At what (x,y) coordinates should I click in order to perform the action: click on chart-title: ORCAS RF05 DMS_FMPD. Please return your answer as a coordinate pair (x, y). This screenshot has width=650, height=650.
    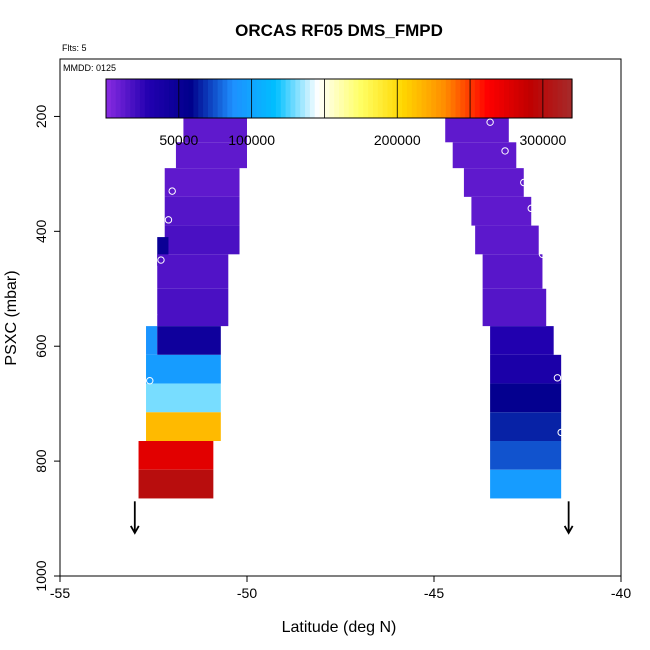
    Looking at the image, I should click on (339, 30).